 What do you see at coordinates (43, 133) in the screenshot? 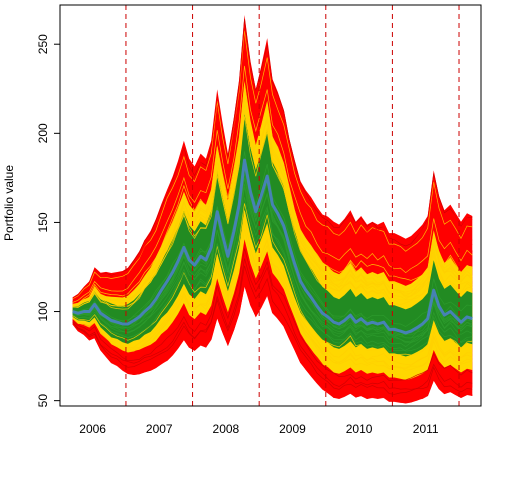
I see `y-tick-label: 200` at bounding box center [43, 133].